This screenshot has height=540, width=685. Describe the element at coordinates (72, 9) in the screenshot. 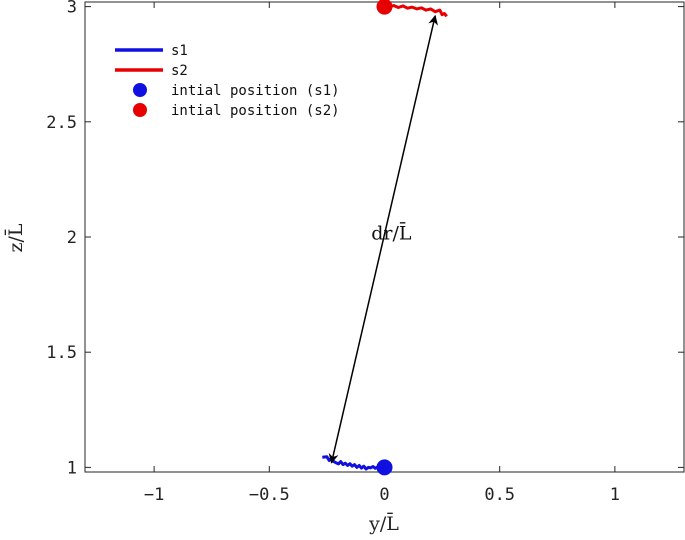

I see `y-tick-label: 3` at that location.